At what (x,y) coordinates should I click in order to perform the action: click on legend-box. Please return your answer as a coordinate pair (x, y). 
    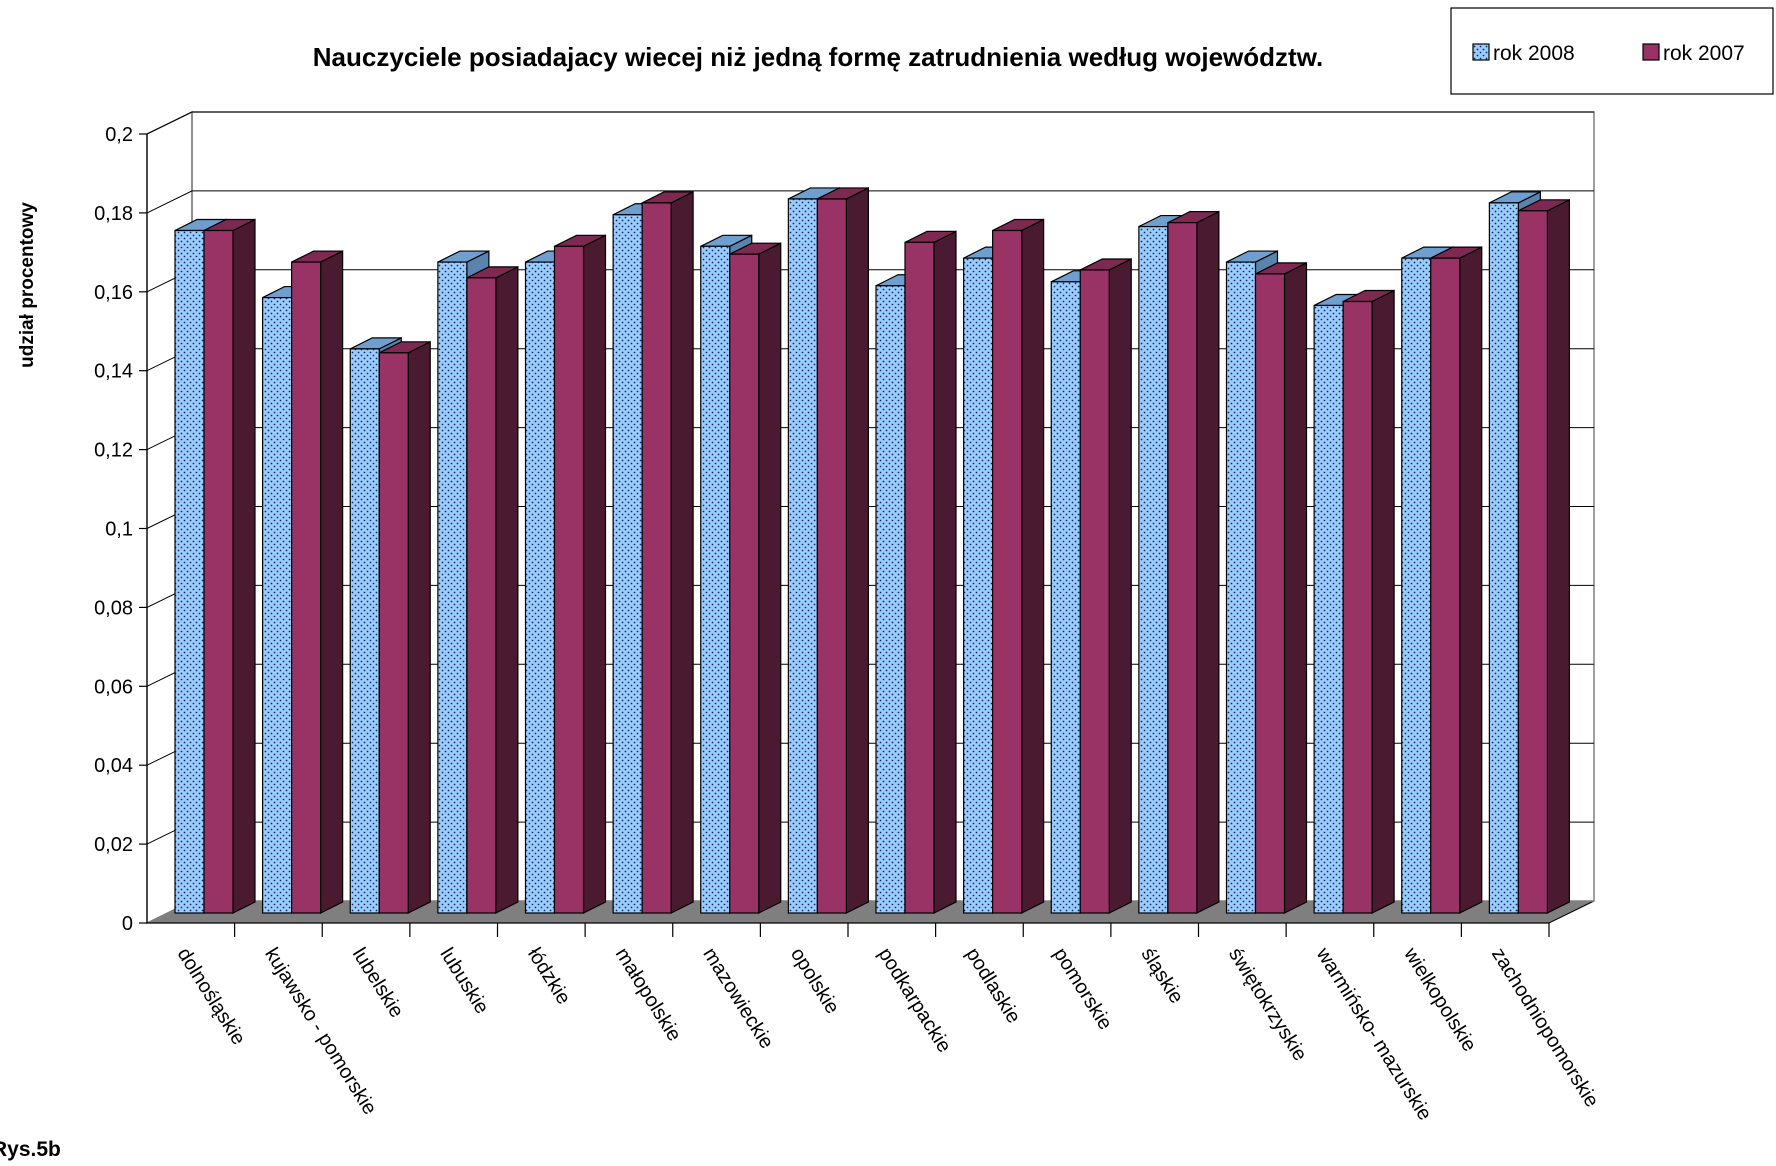
    Looking at the image, I should click on (1612, 51).